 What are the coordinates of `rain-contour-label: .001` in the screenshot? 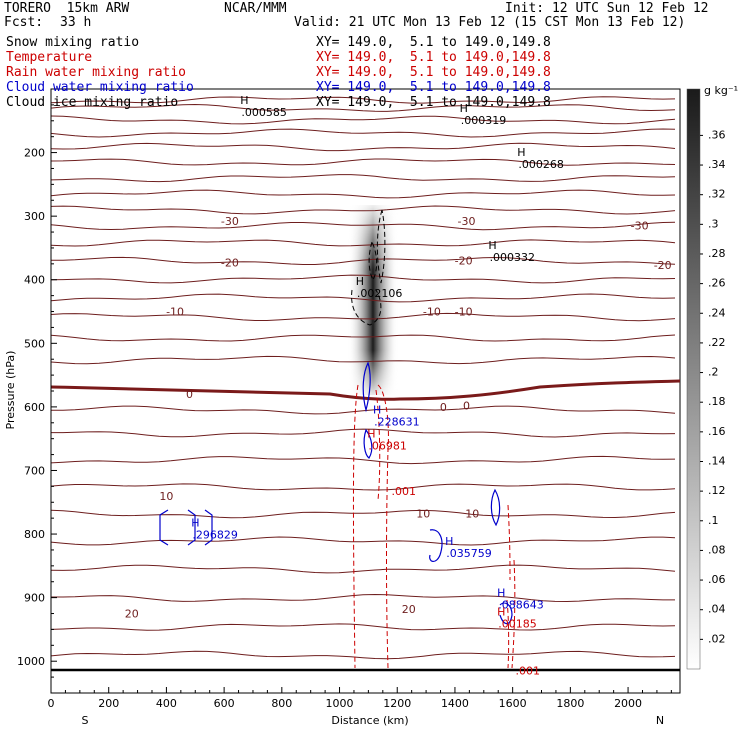 It's located at (528, 671).